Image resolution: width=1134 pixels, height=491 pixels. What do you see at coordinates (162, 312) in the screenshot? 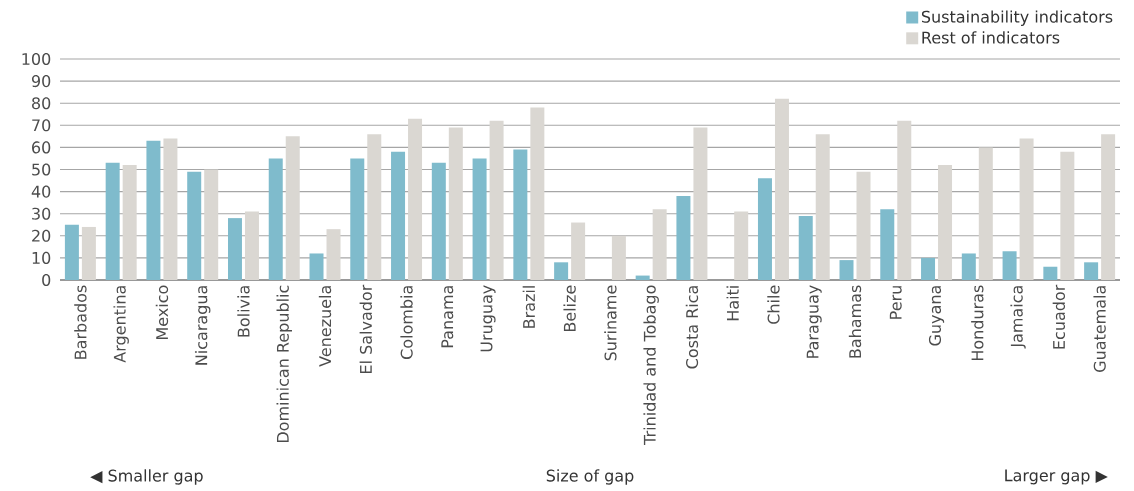
I see `x-tick-label: Mexico` at bounding box center [162, 312].